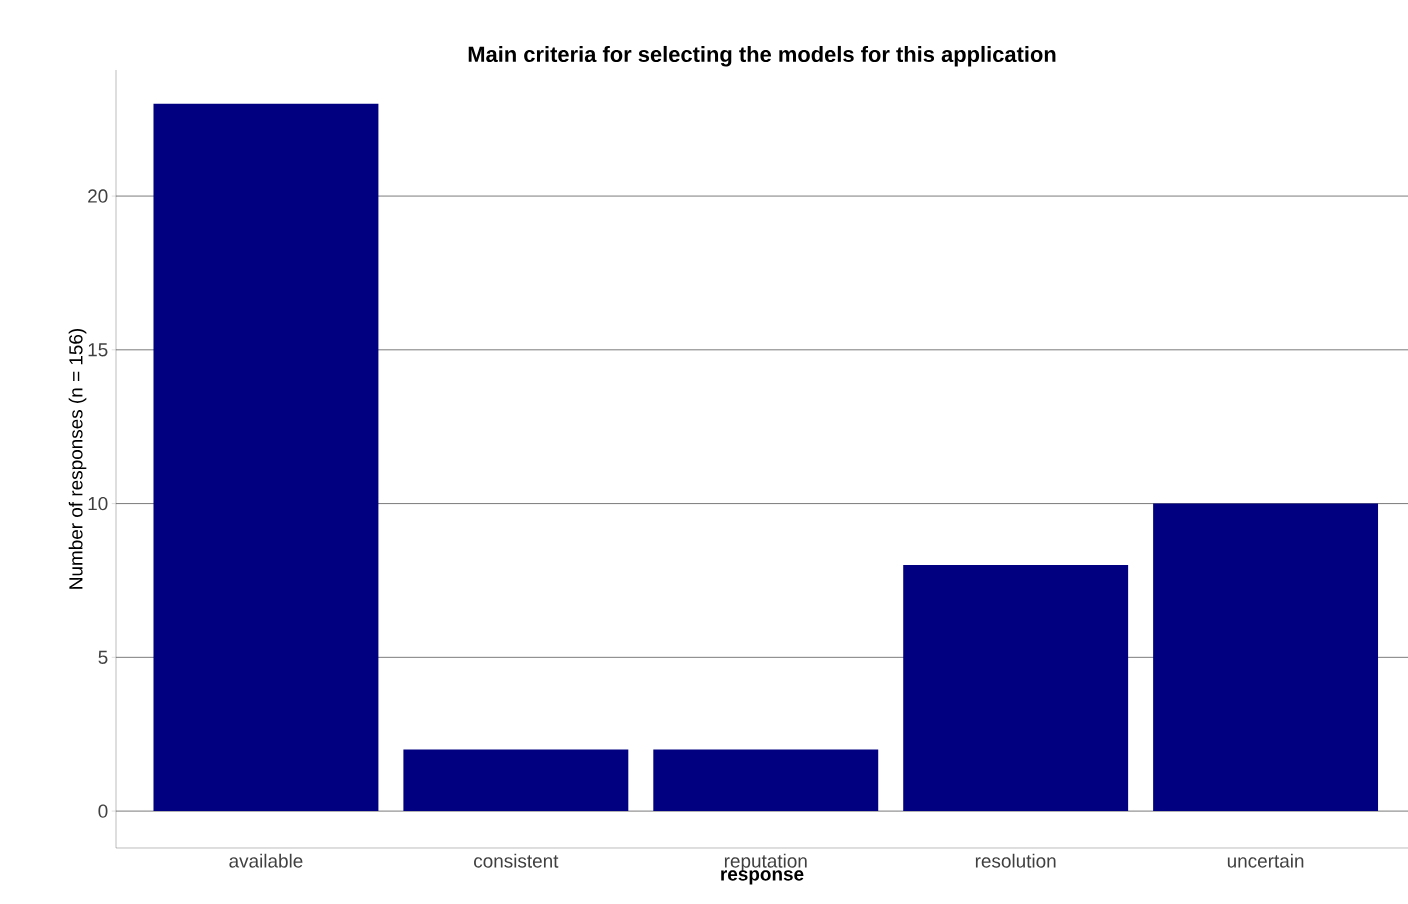  I want to click on x-axis-title: response, so click(762, 877).